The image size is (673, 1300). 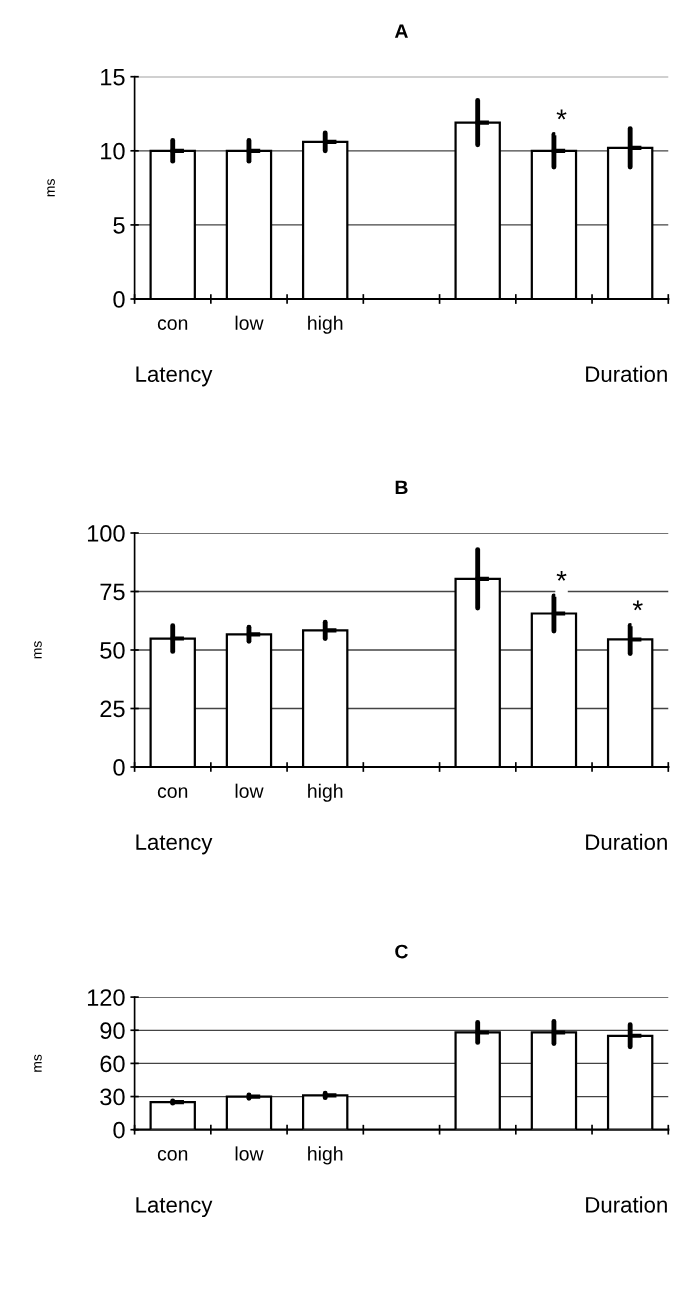 What do you see at coordinates (401, 487) in the screenshot?
I see `chart-title: B` at bounding box center [401, 487].